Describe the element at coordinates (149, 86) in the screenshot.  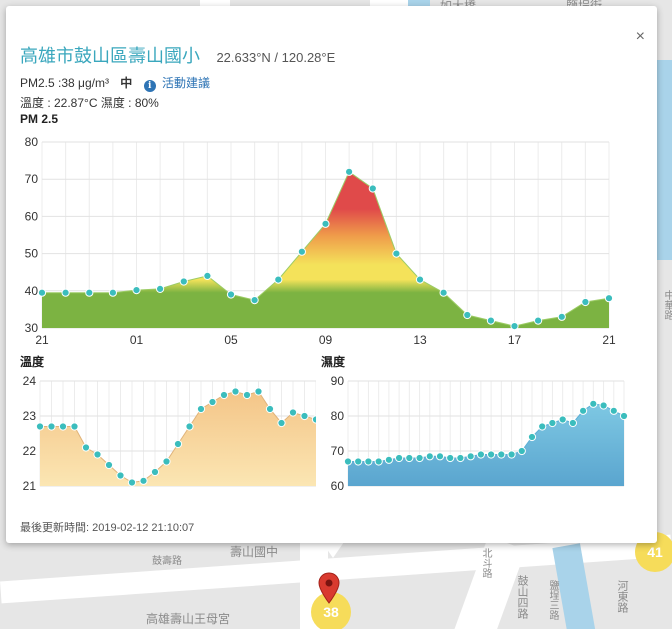
I see `info-icon: i` at that location.